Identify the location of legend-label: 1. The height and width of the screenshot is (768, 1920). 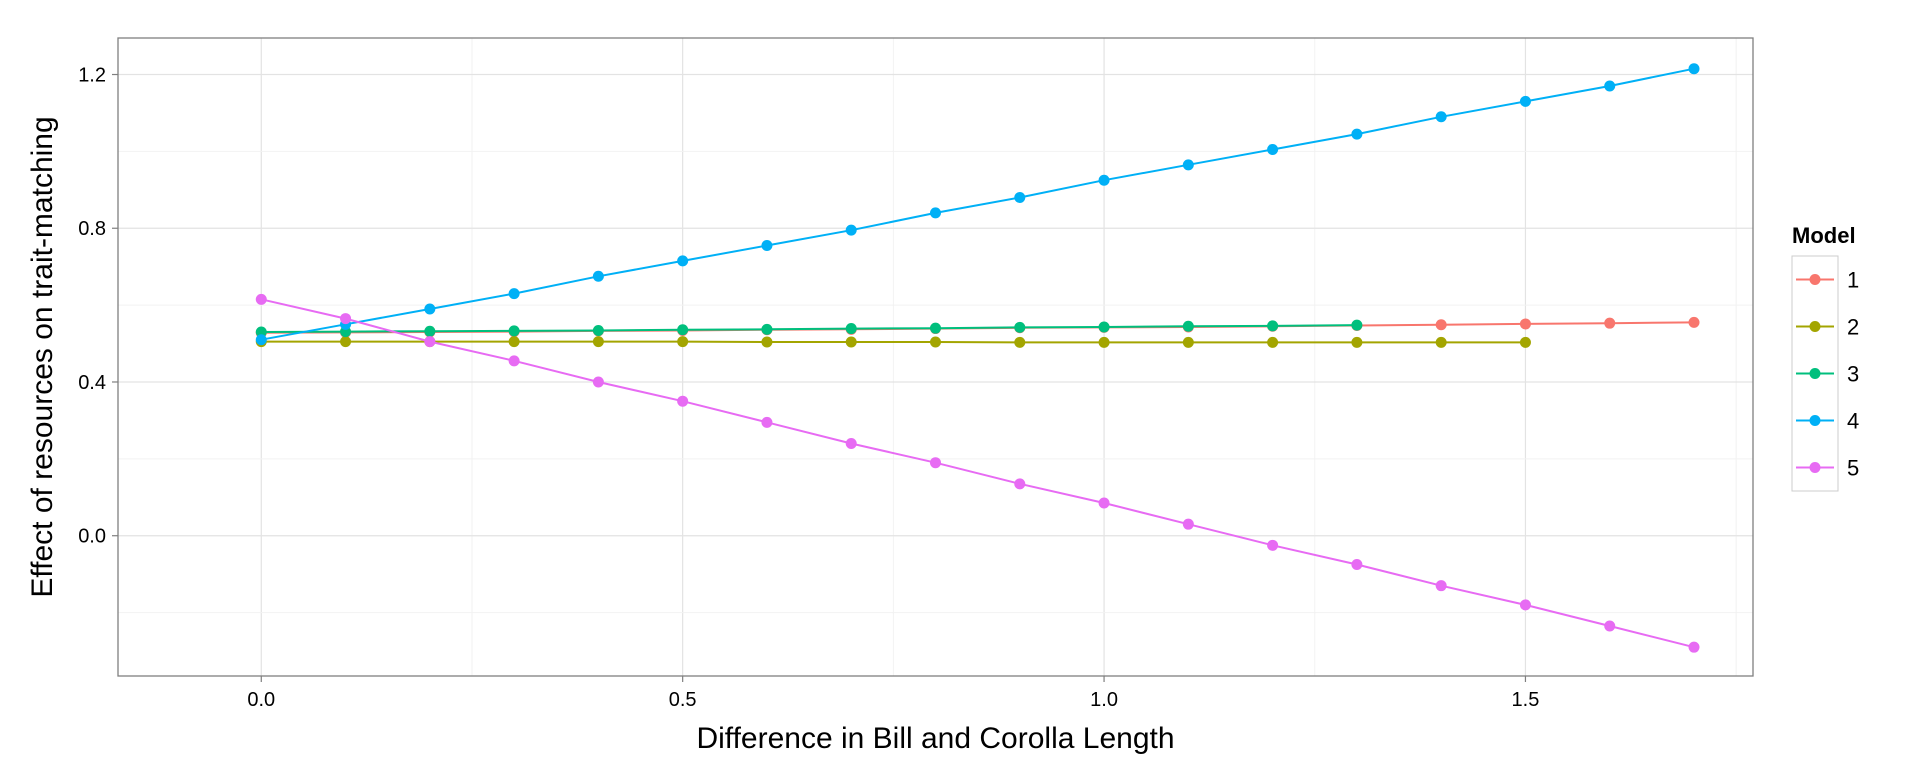
(1853, 280).